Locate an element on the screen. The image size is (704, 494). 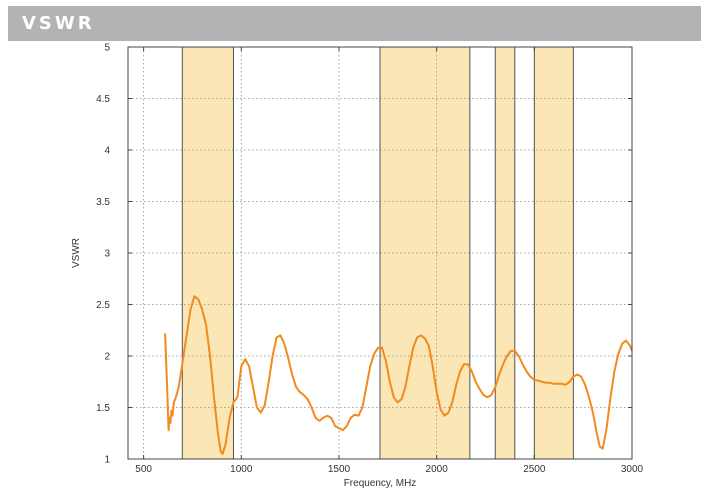
x-tick-label-1: 1000 is located at coordinates (241, 469).